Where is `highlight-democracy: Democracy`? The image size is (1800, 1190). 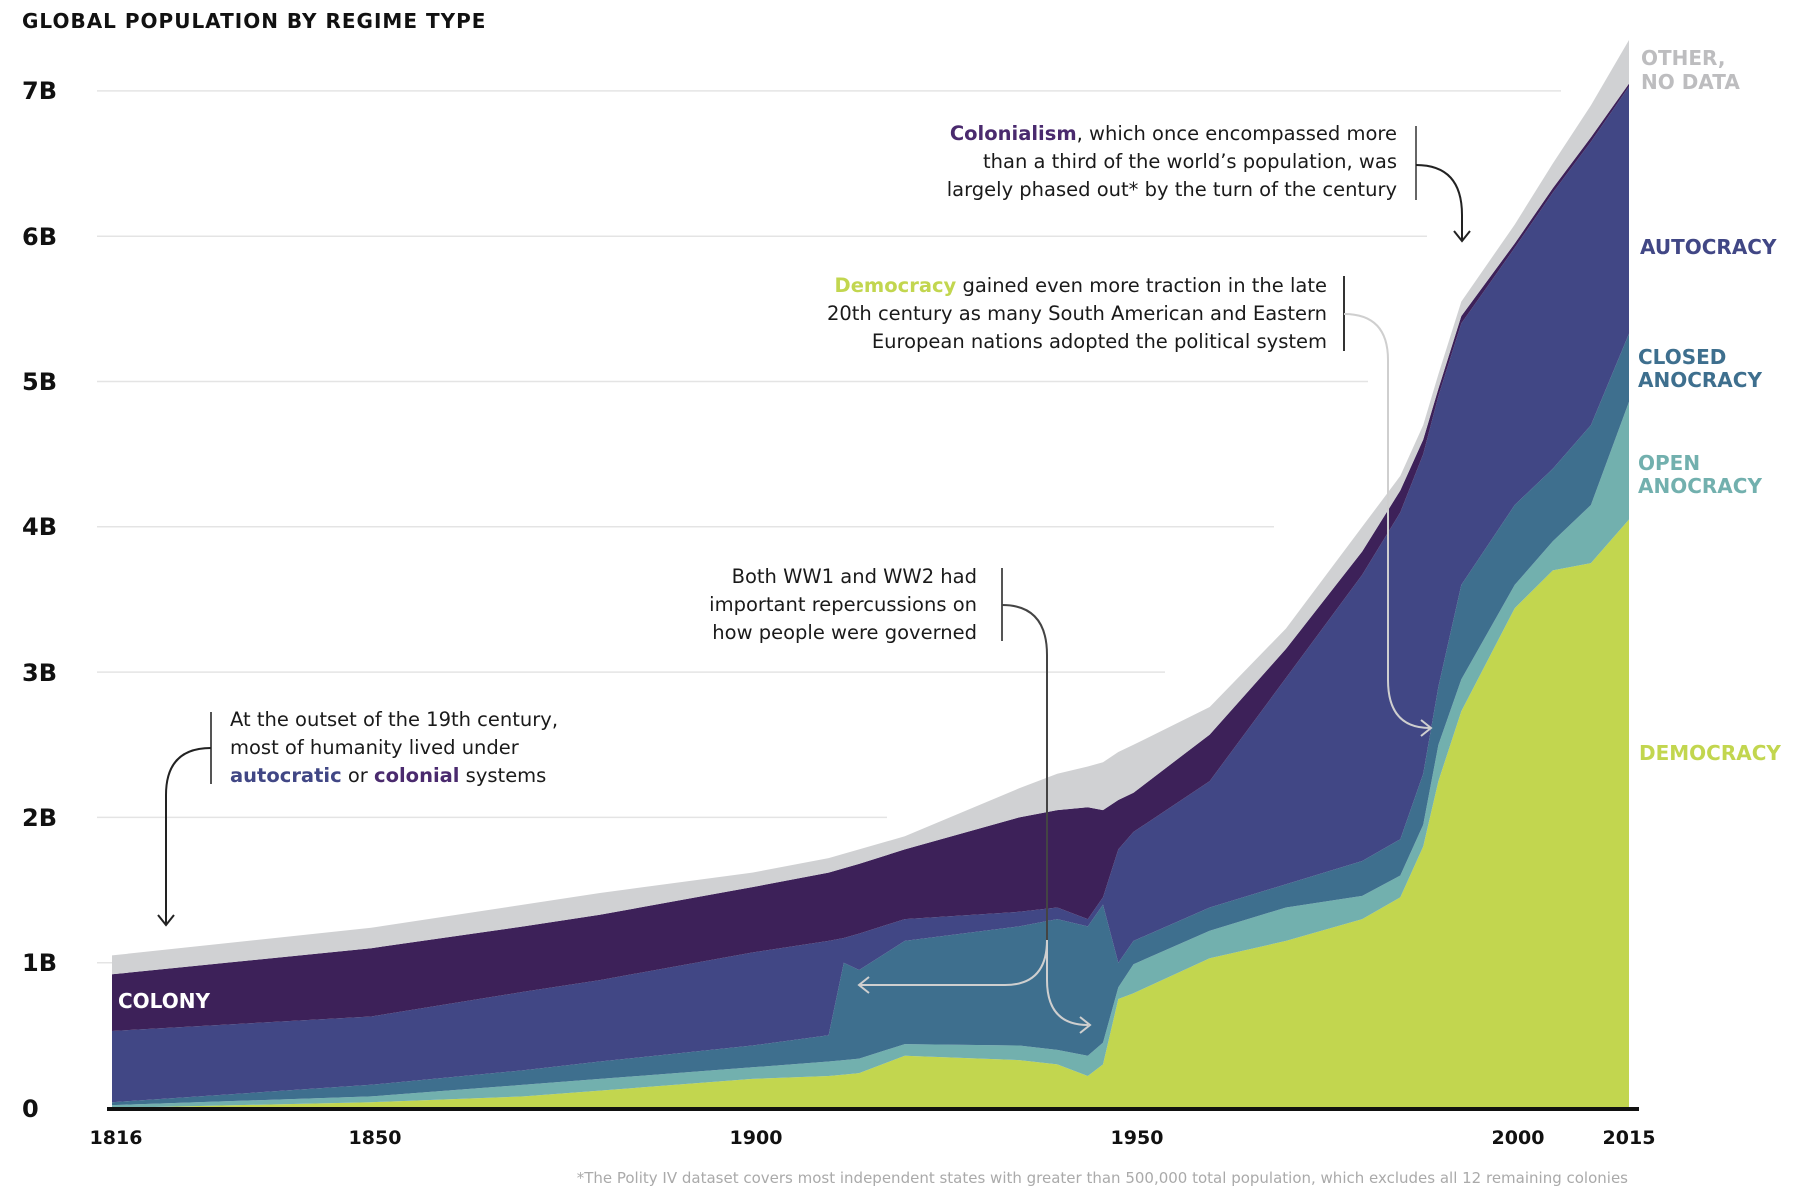
highlight-democracy: Democracy is located at coordinates (896, 285).